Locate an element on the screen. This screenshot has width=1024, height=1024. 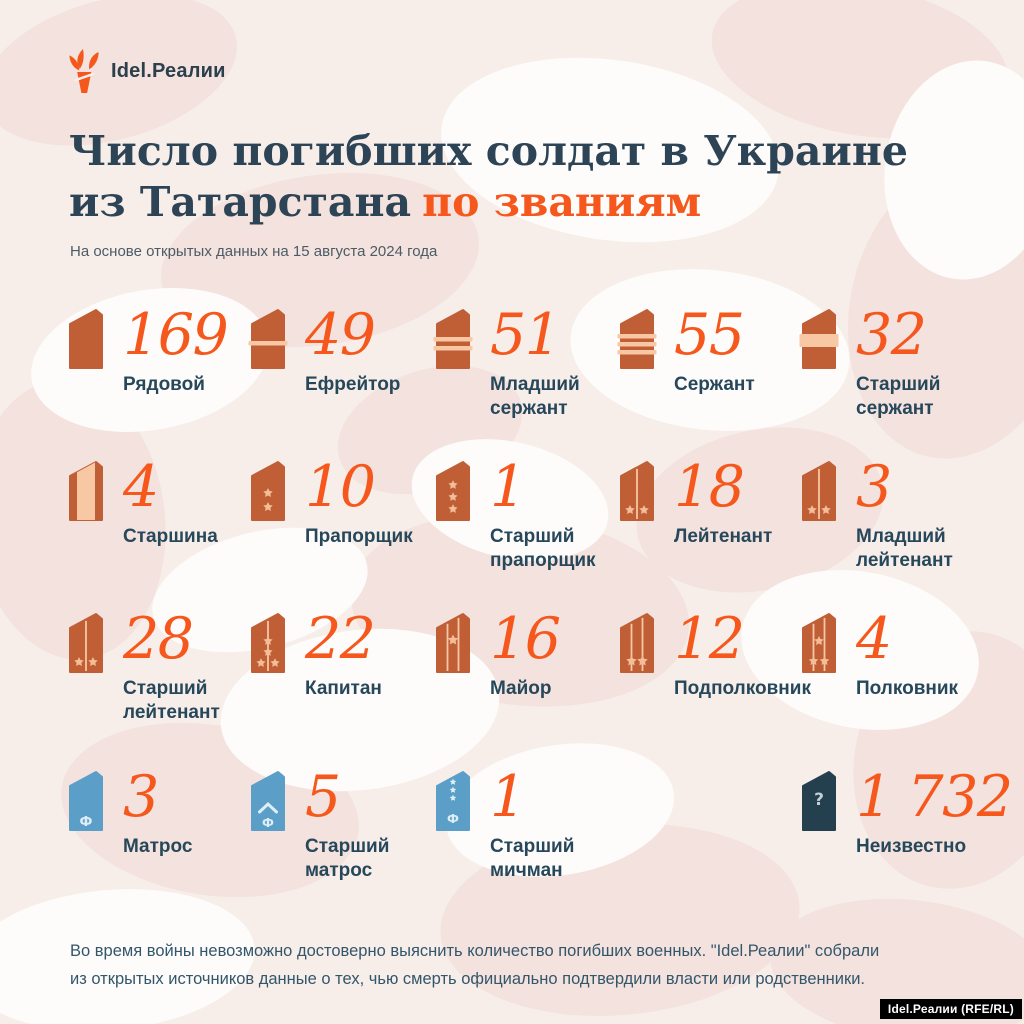
rank-count: 10 is located at coordinates (340, 487).